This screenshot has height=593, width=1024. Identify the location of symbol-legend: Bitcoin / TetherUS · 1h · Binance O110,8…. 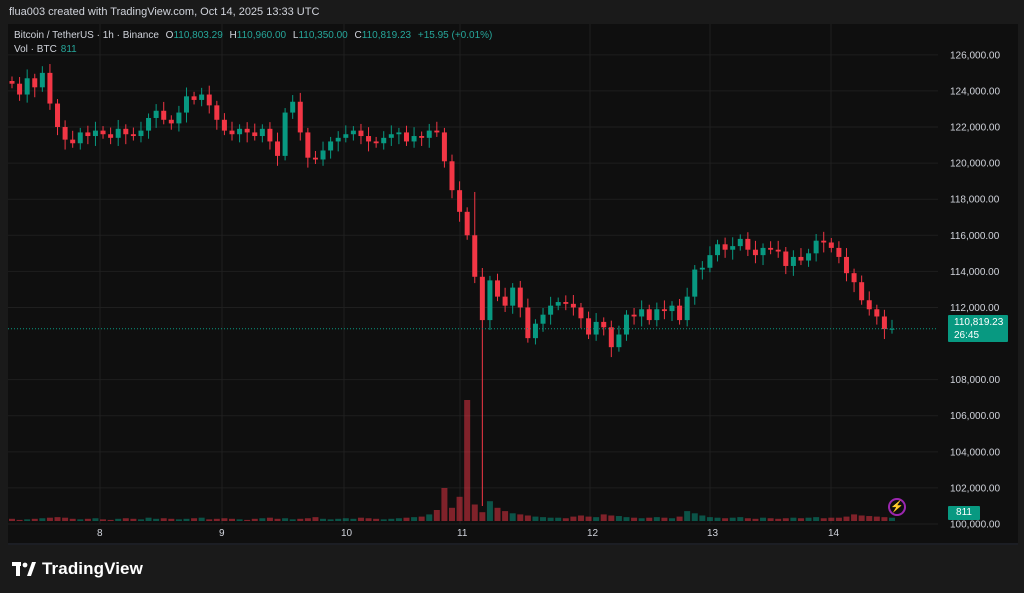
(253, 35).